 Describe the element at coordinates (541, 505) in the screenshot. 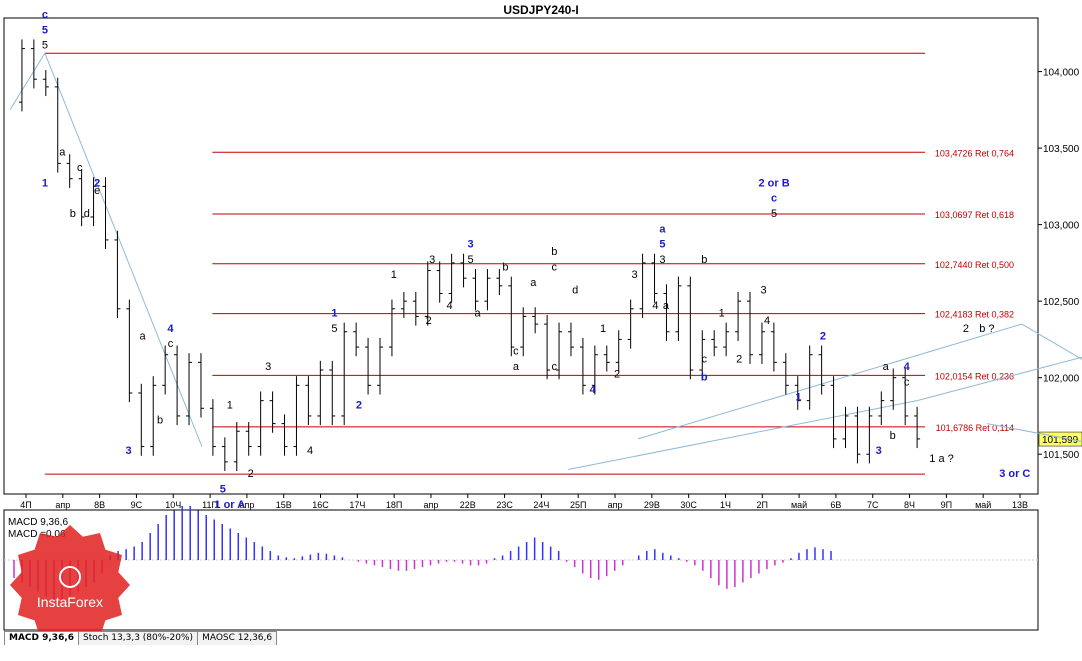

I see `time-tick-label: 24Ч` at that location.